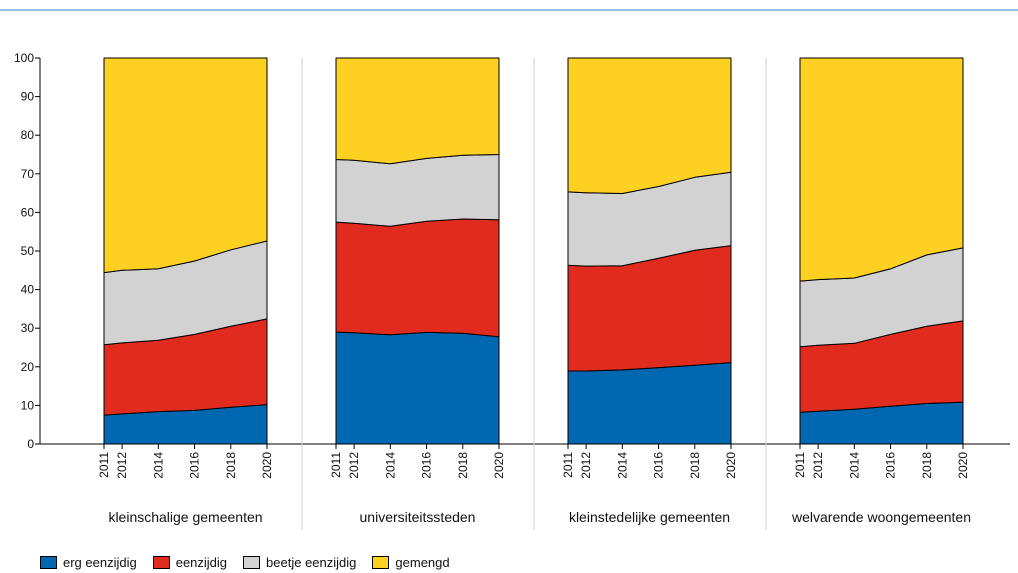 The image size is (1018, 573). Describe the element at coordinates (418, 517) in the screenshot. I see `panel-label: universiteitssteden` at that location.